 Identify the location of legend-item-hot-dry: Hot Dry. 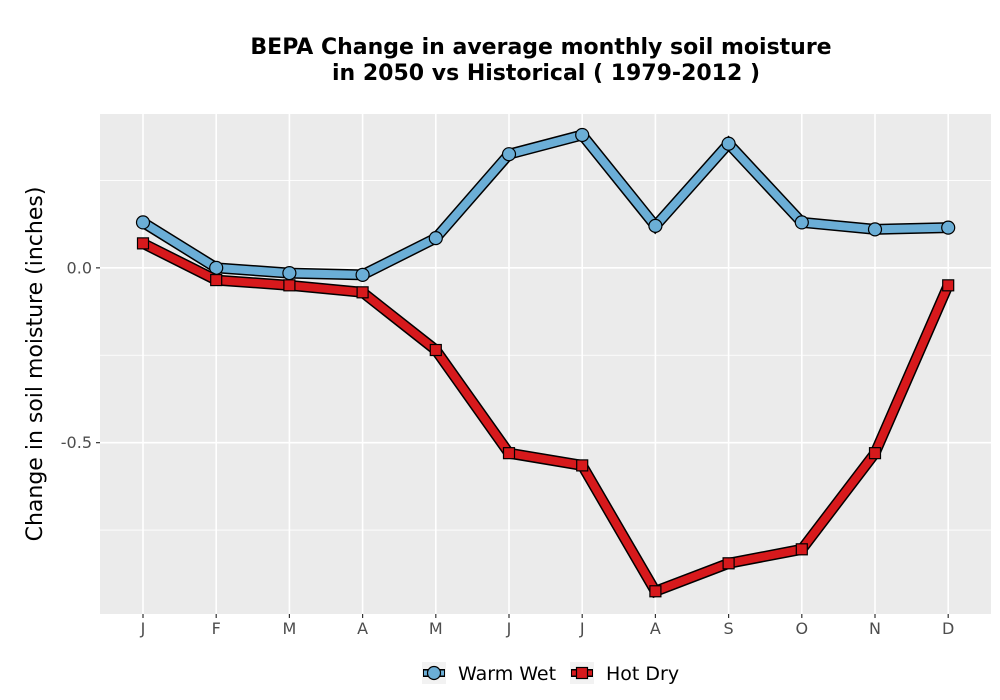
(624, 673).